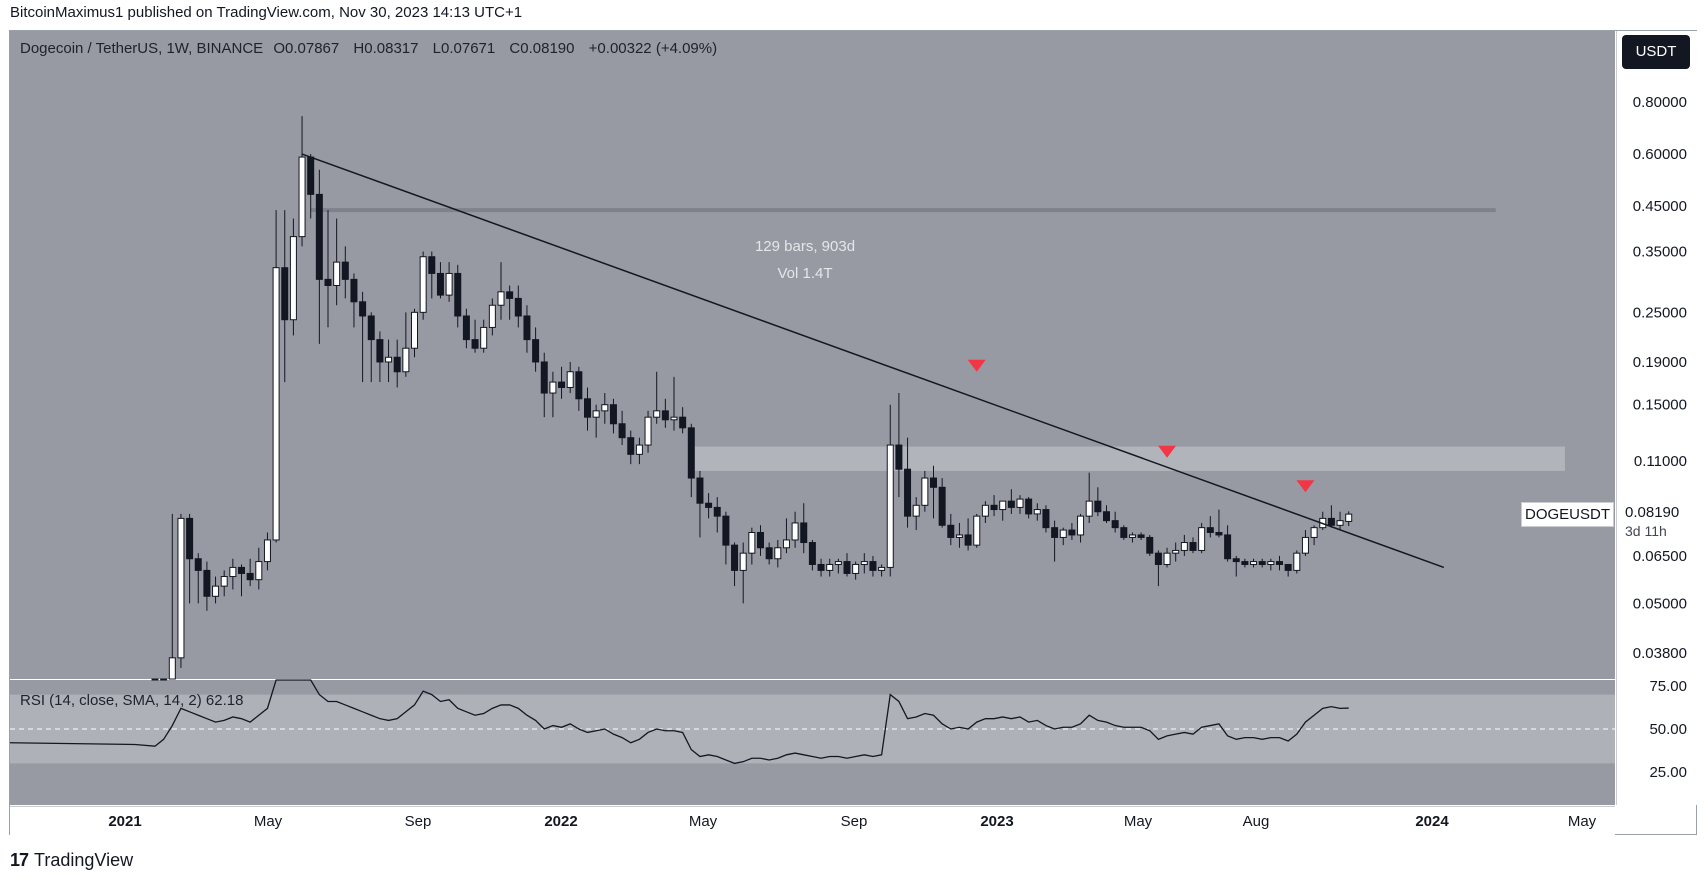 The height and width of the screenshot is (885, 1706). I want to click on open-label: O, so click(279, 48).